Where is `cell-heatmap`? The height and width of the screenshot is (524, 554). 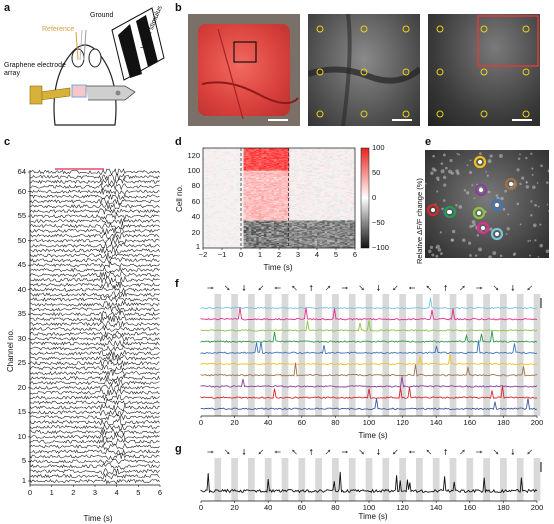 cell-heatmap is located at coordinates (286, 198).